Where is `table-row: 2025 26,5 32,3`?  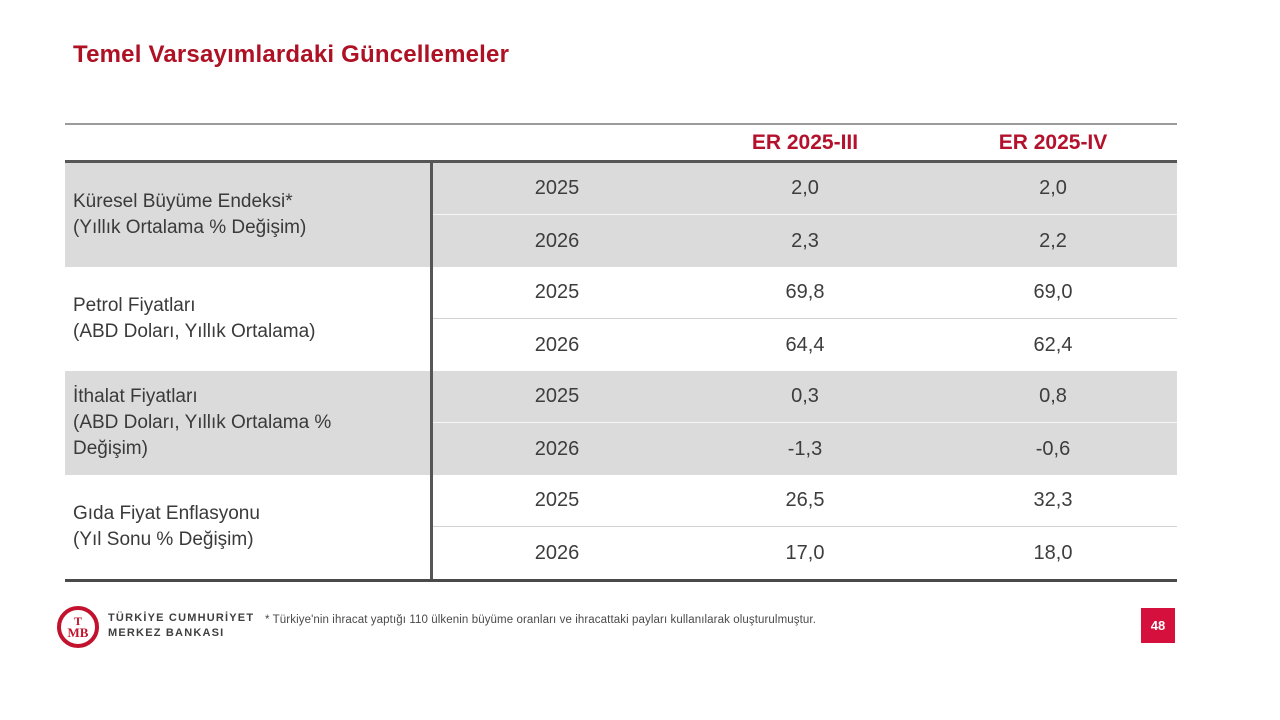
table-row: 2025 26,5 32,3 is located at coordinates (805, 501).